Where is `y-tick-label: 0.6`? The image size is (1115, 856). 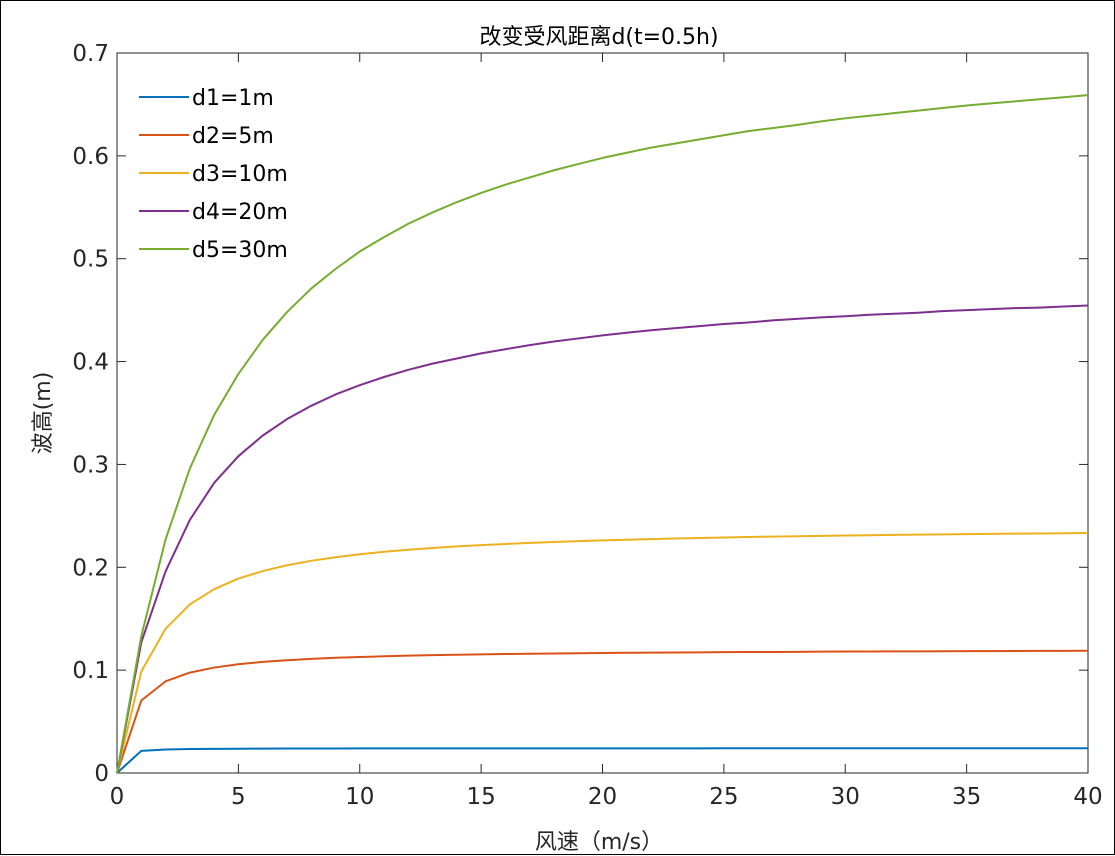
y-tick-label: 0.6 is located at coordinates (90, 157).